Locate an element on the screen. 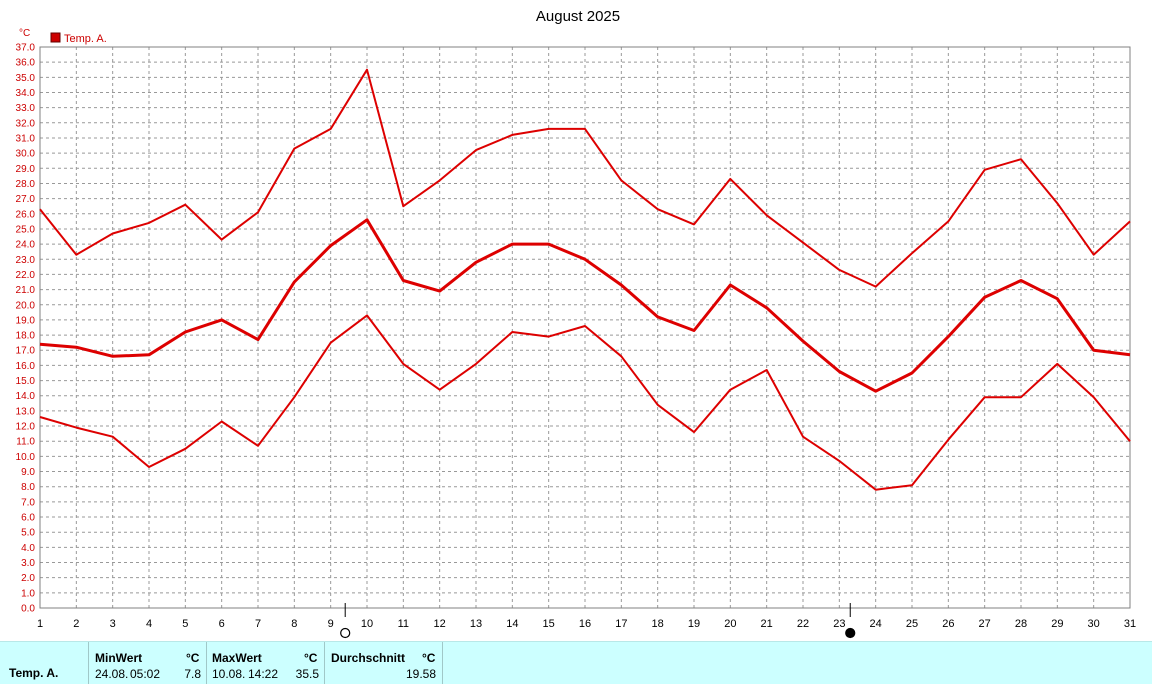 Image resolution: width=1152 pixels, height=684 pixels. x-tick-label: 26 is located at coordinates (948, 624).